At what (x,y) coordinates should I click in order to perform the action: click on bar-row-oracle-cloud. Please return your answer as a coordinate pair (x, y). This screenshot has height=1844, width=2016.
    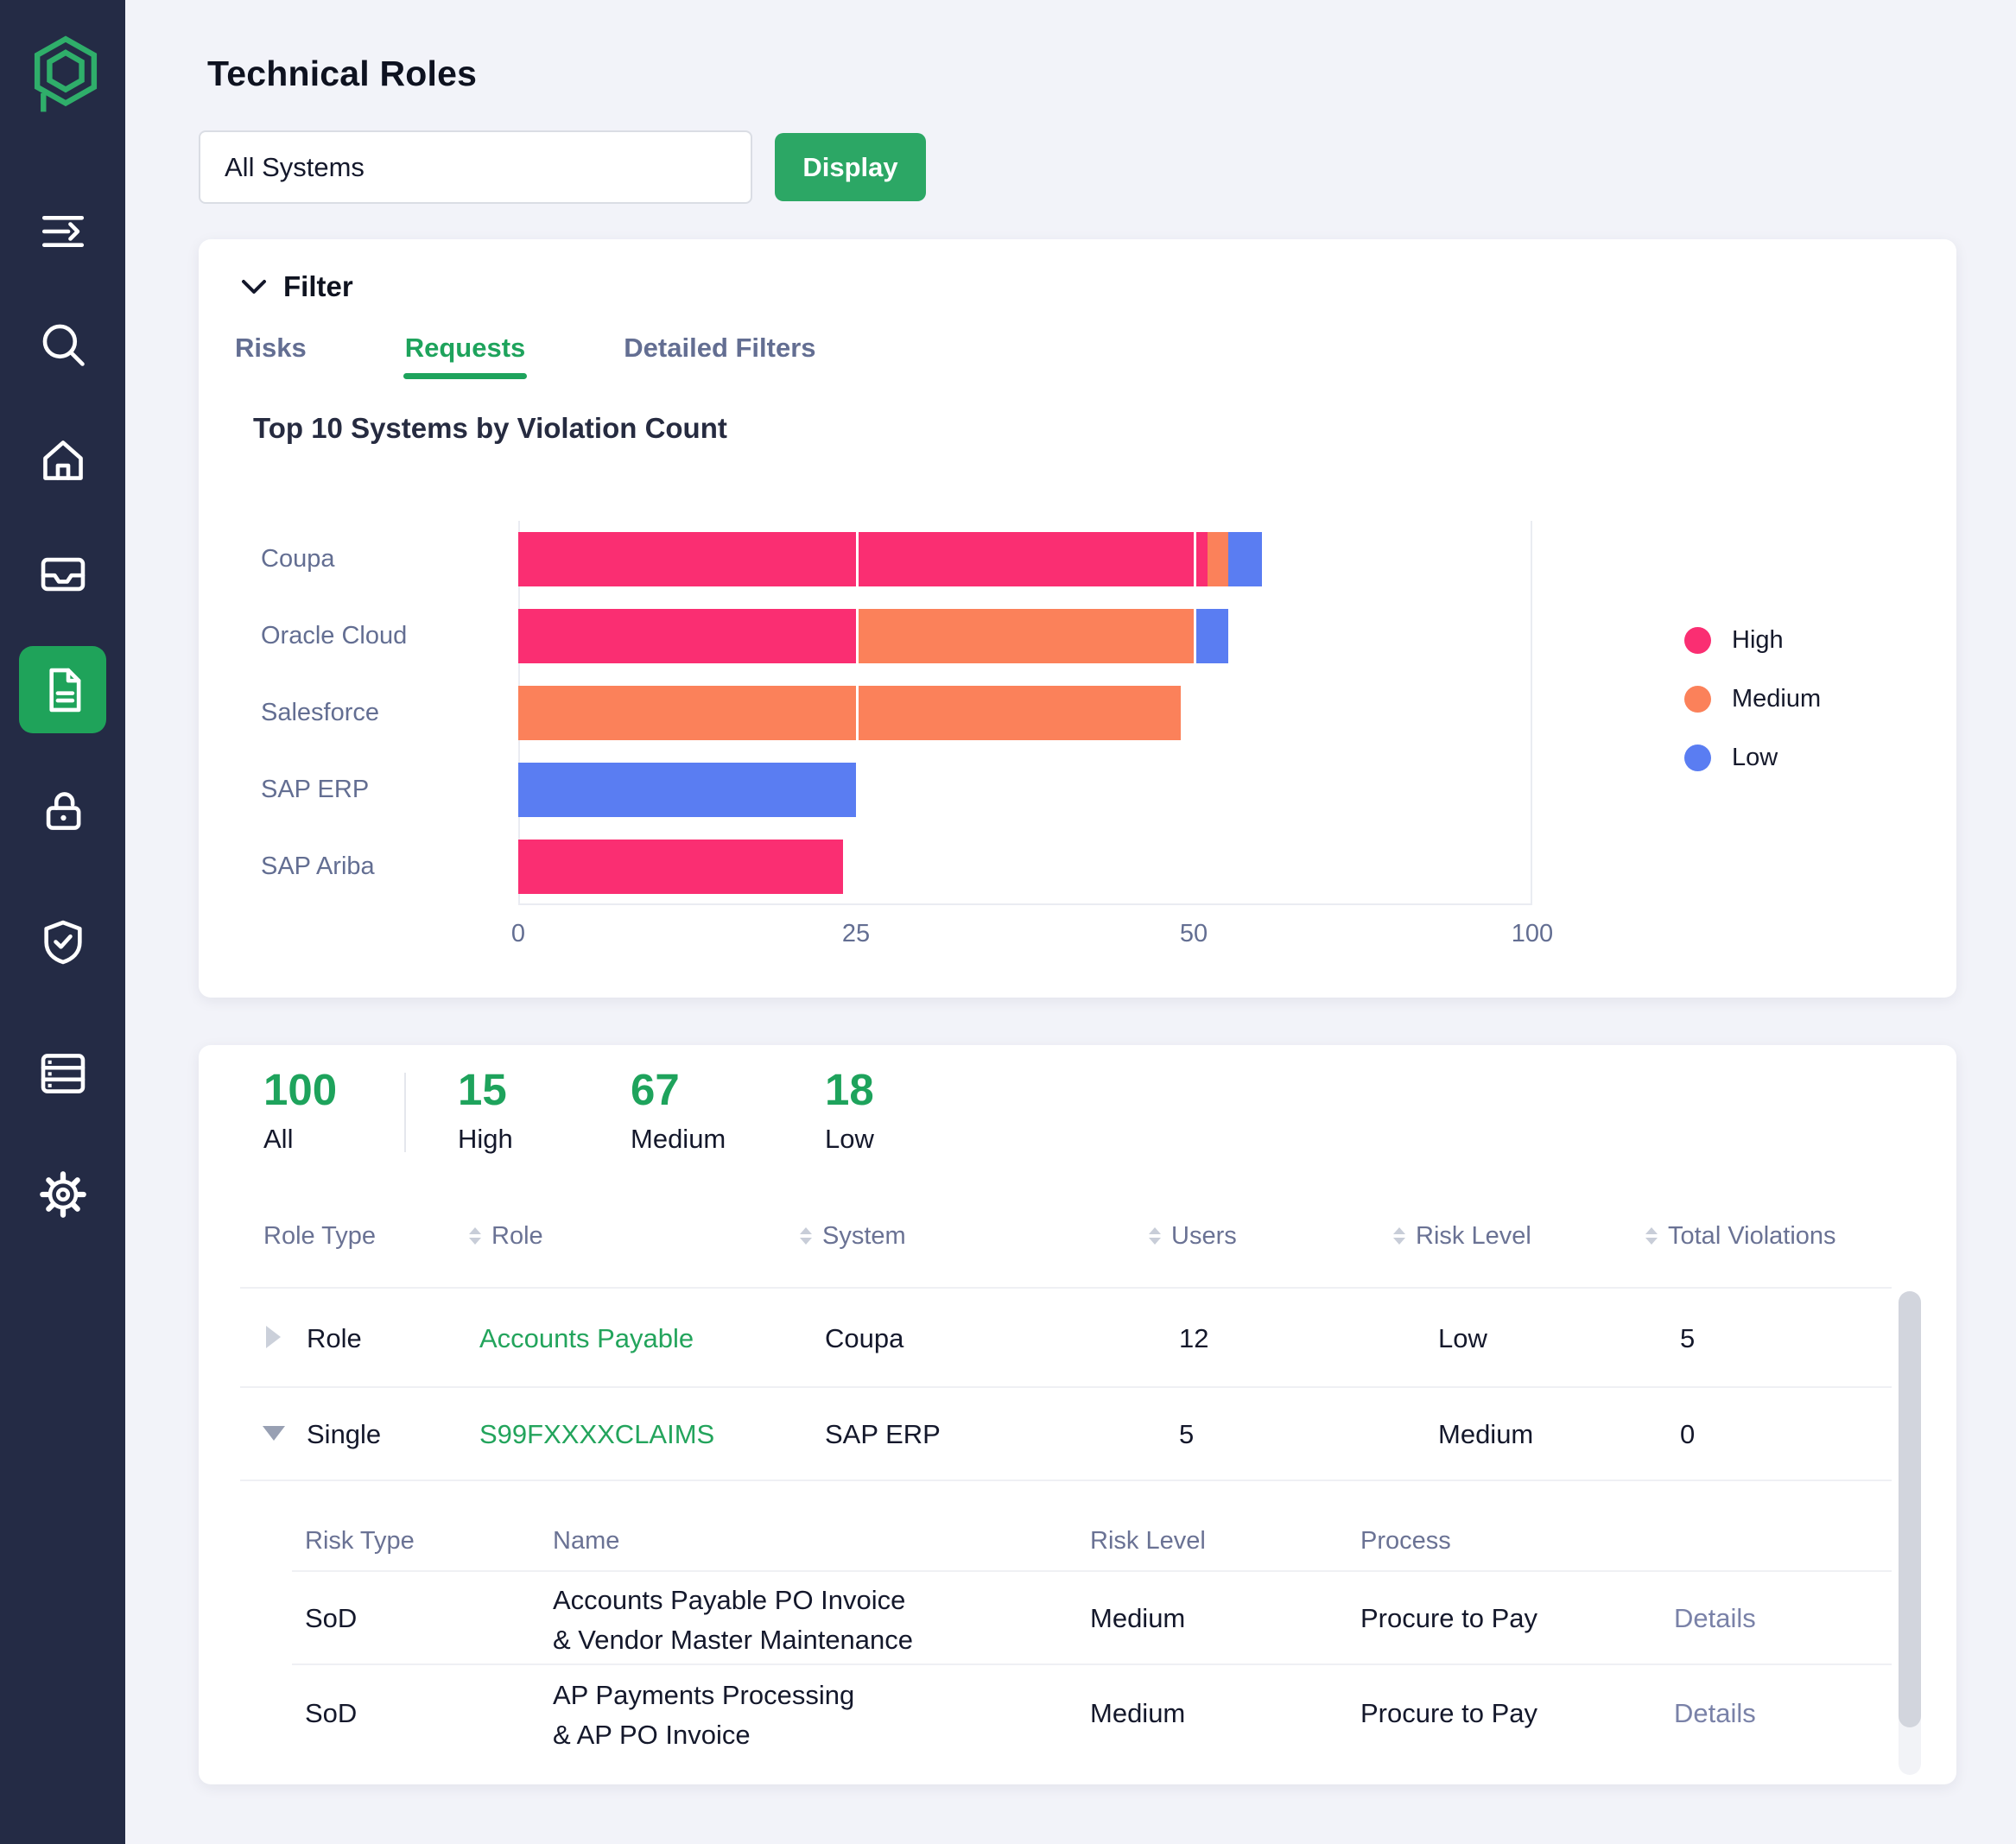
    Looking at the image, I should click on (1025, 636).